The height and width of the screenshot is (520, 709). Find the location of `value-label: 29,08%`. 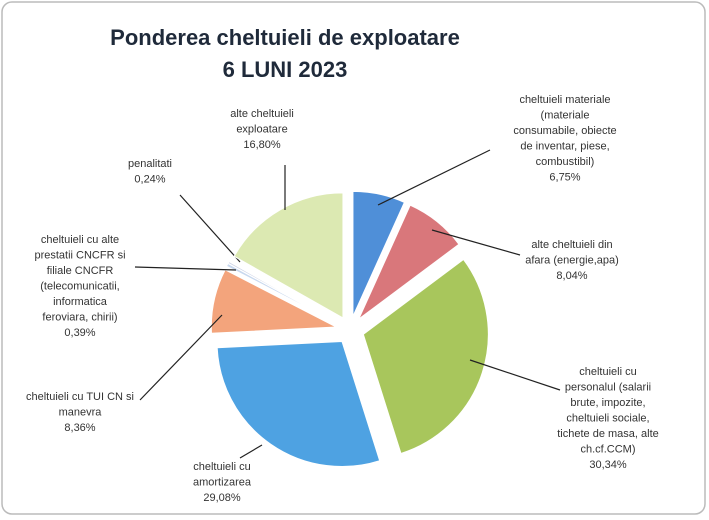

value-label: 29,08% is located at coordinates (222, 498).